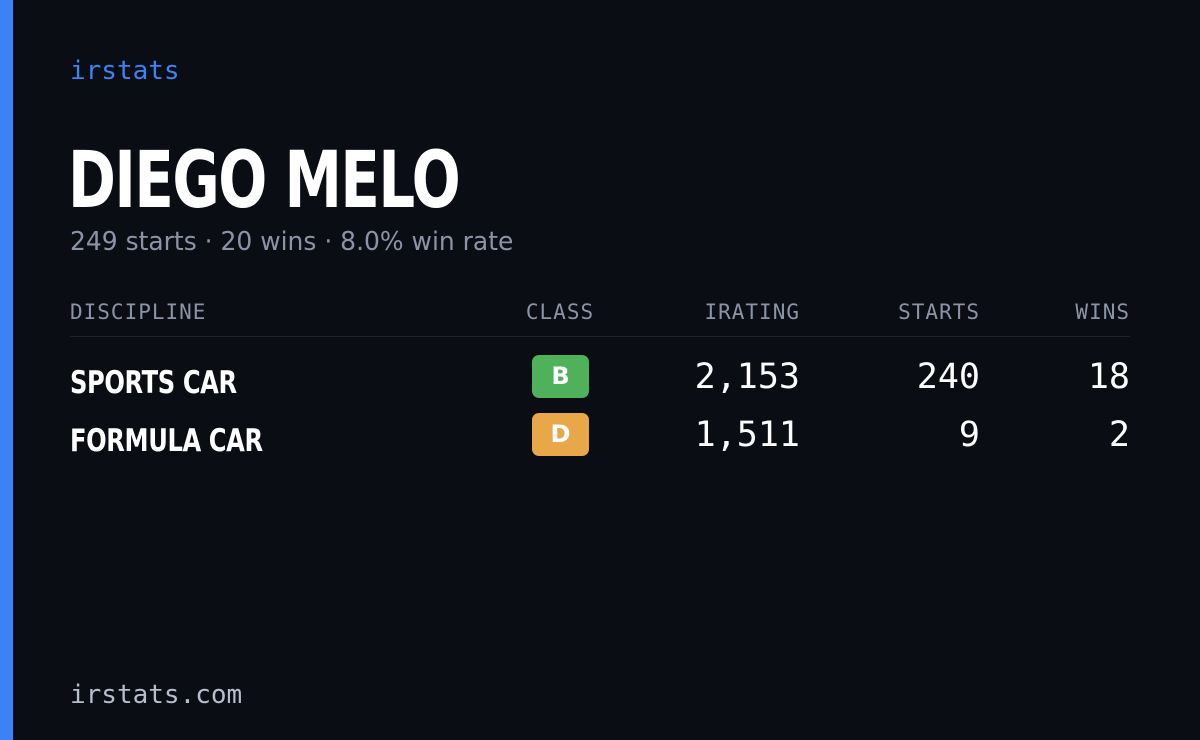 The width and height of the screenshot is (1200, 740). Describe the element at coordinates (969, 435) in the screenshot. I see `starts-value: 9` at that location.